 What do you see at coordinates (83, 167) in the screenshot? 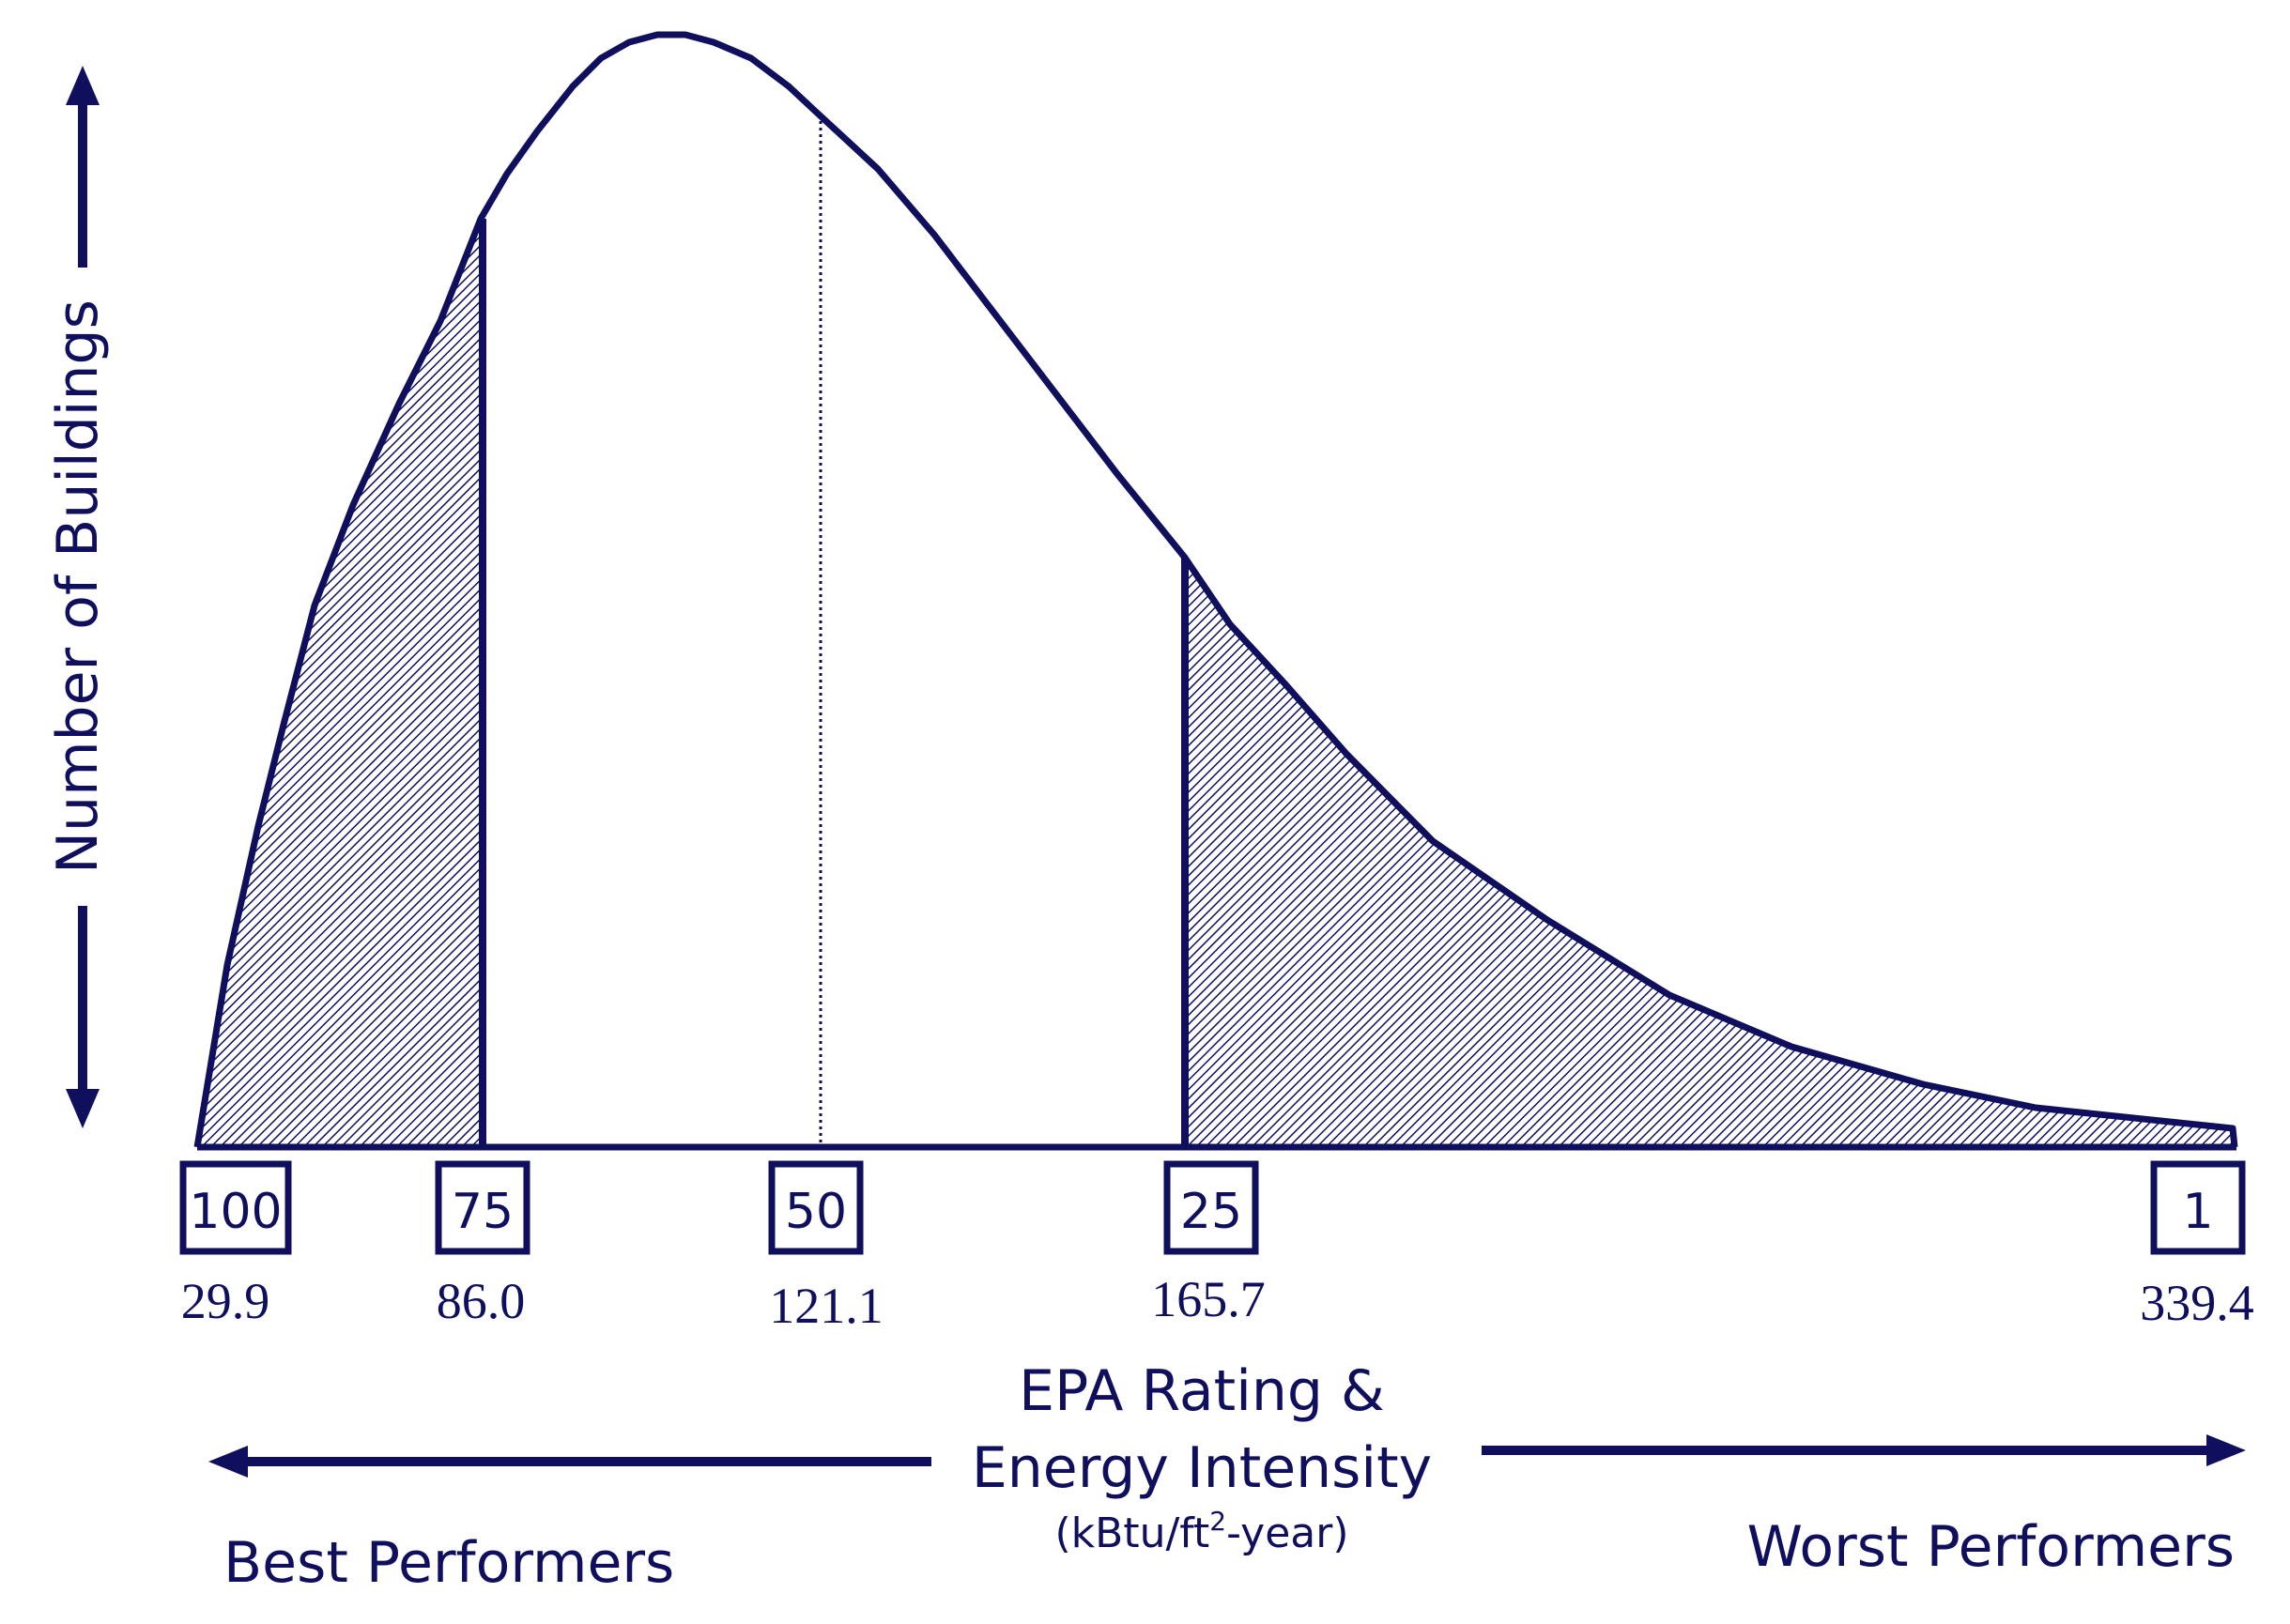
I see `arrow-up-icon` at bounding box center [83, 167].